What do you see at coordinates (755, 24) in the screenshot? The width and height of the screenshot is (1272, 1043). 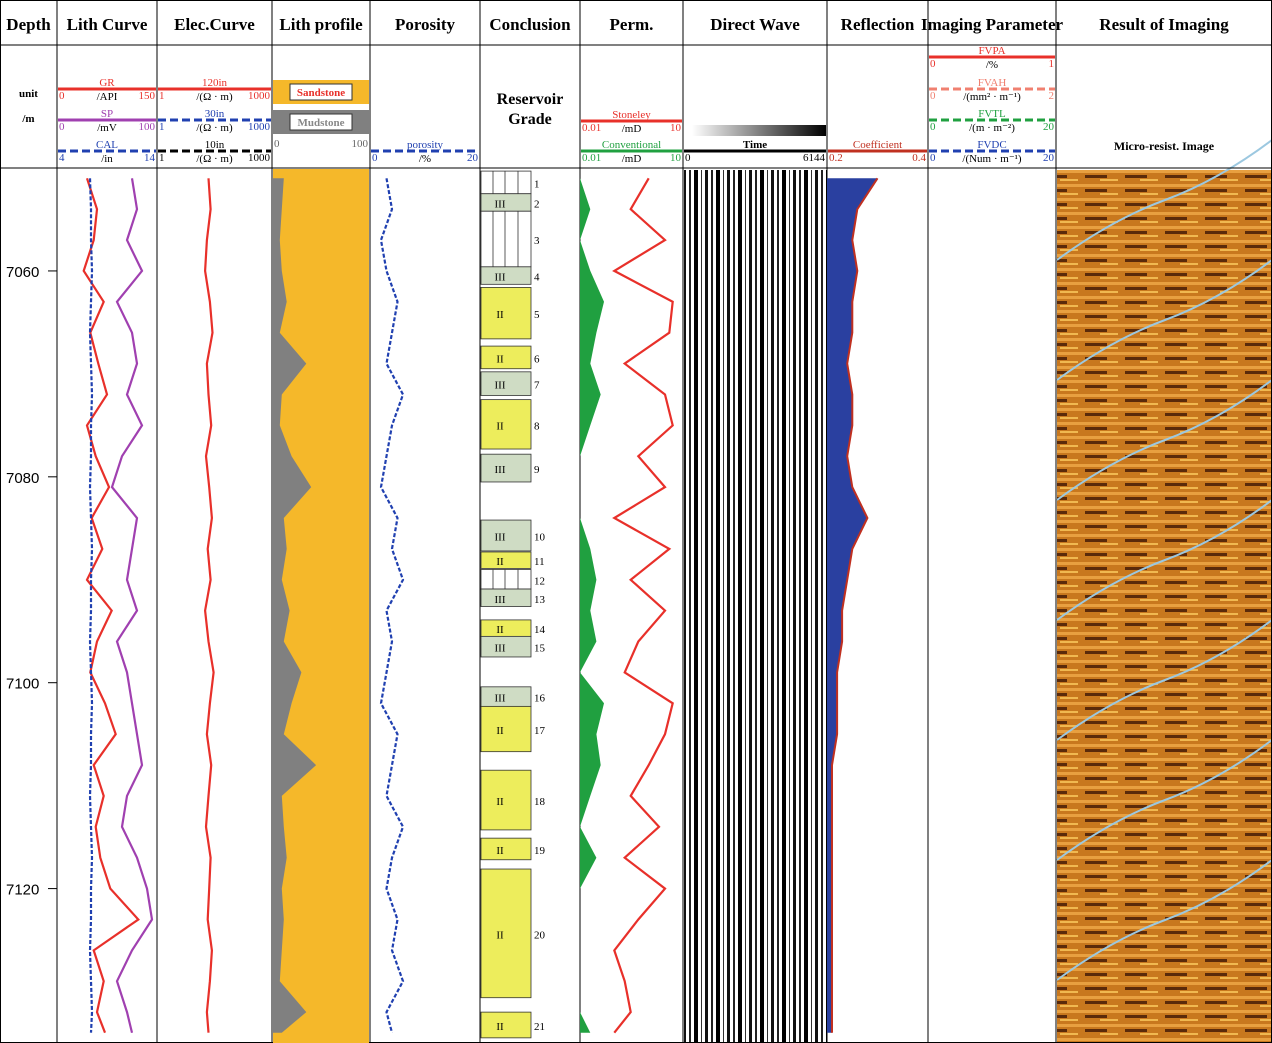 I see `track-title: Direct Wave` at bounding box center [755, 24].